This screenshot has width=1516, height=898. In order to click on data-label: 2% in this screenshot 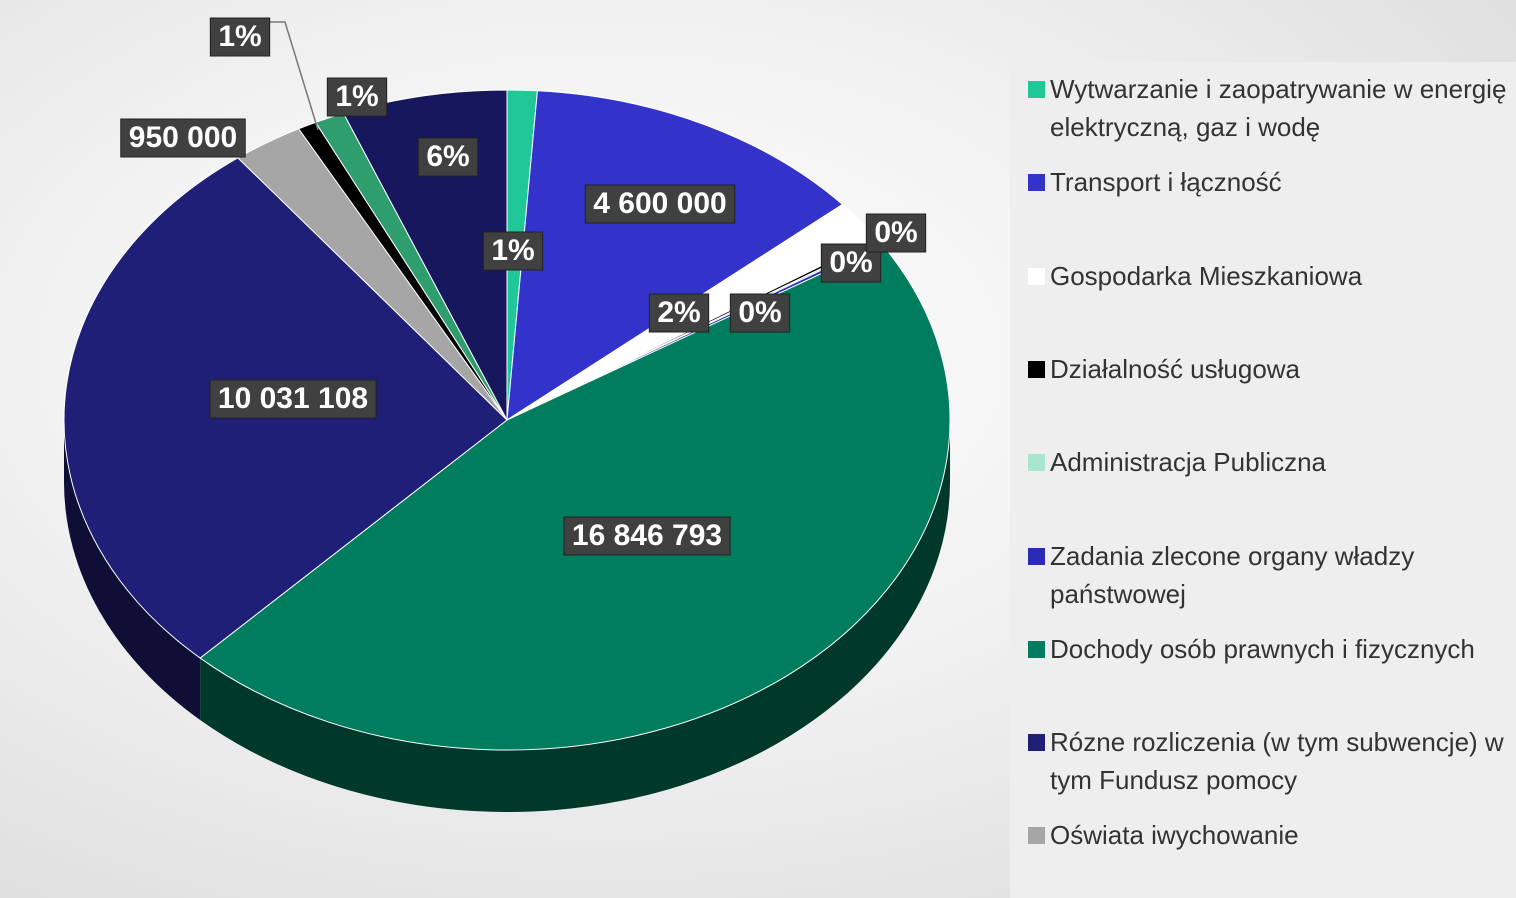, I will do `click(678, 312)`.